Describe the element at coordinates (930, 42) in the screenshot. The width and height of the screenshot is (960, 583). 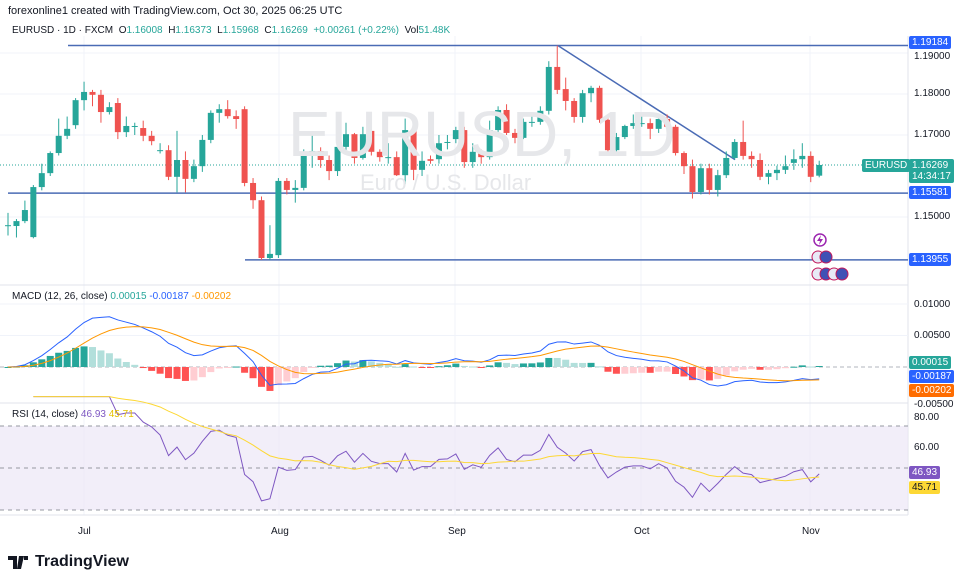
I see `level-tag: 1.19184` at that location.